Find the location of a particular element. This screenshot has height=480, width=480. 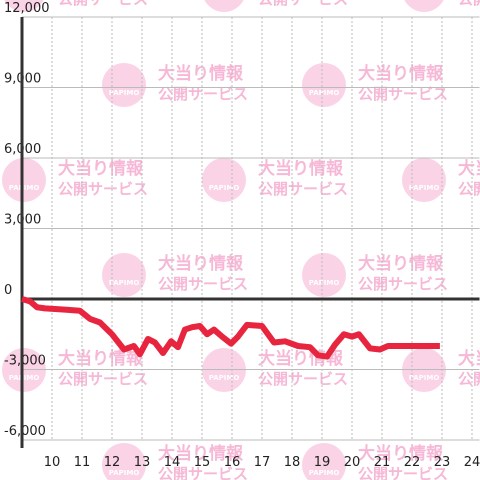

x-tick-label: 21 is located at coordinates (382, 462).